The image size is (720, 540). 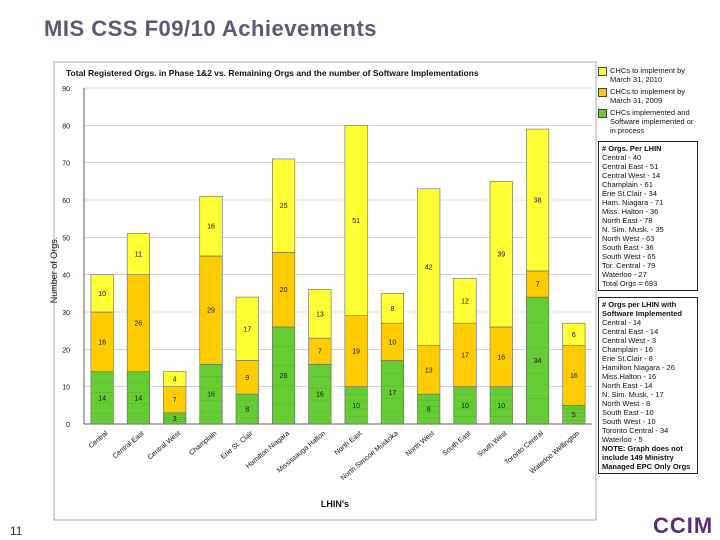 I want to click on orgs-per-lhin-item: North West - 63, so click(x=628, y=238).